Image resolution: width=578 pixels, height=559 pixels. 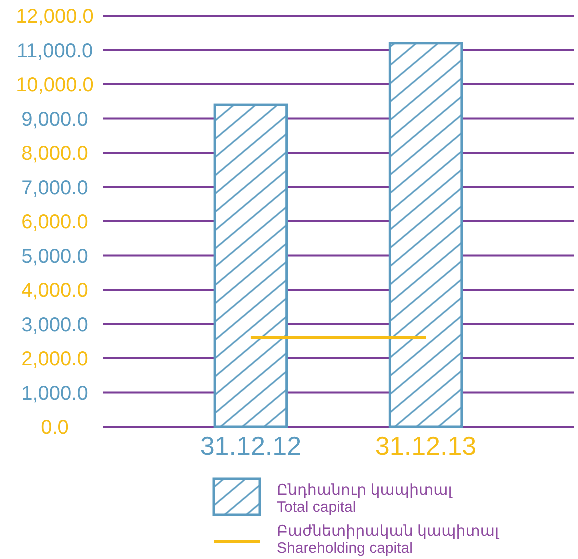 What do you see at coordinates (55, 119) in the screenshot?
I see `y-tick-label: 9,000.0` at bounding box center [55, 119].